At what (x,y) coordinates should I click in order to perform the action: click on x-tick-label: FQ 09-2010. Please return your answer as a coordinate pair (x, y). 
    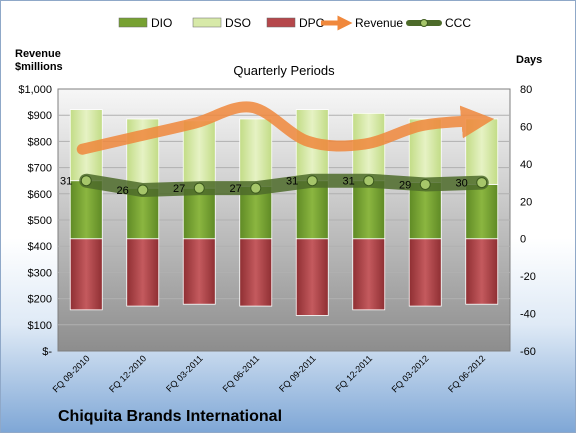
    Looking at the image, I should click on (71, 373).